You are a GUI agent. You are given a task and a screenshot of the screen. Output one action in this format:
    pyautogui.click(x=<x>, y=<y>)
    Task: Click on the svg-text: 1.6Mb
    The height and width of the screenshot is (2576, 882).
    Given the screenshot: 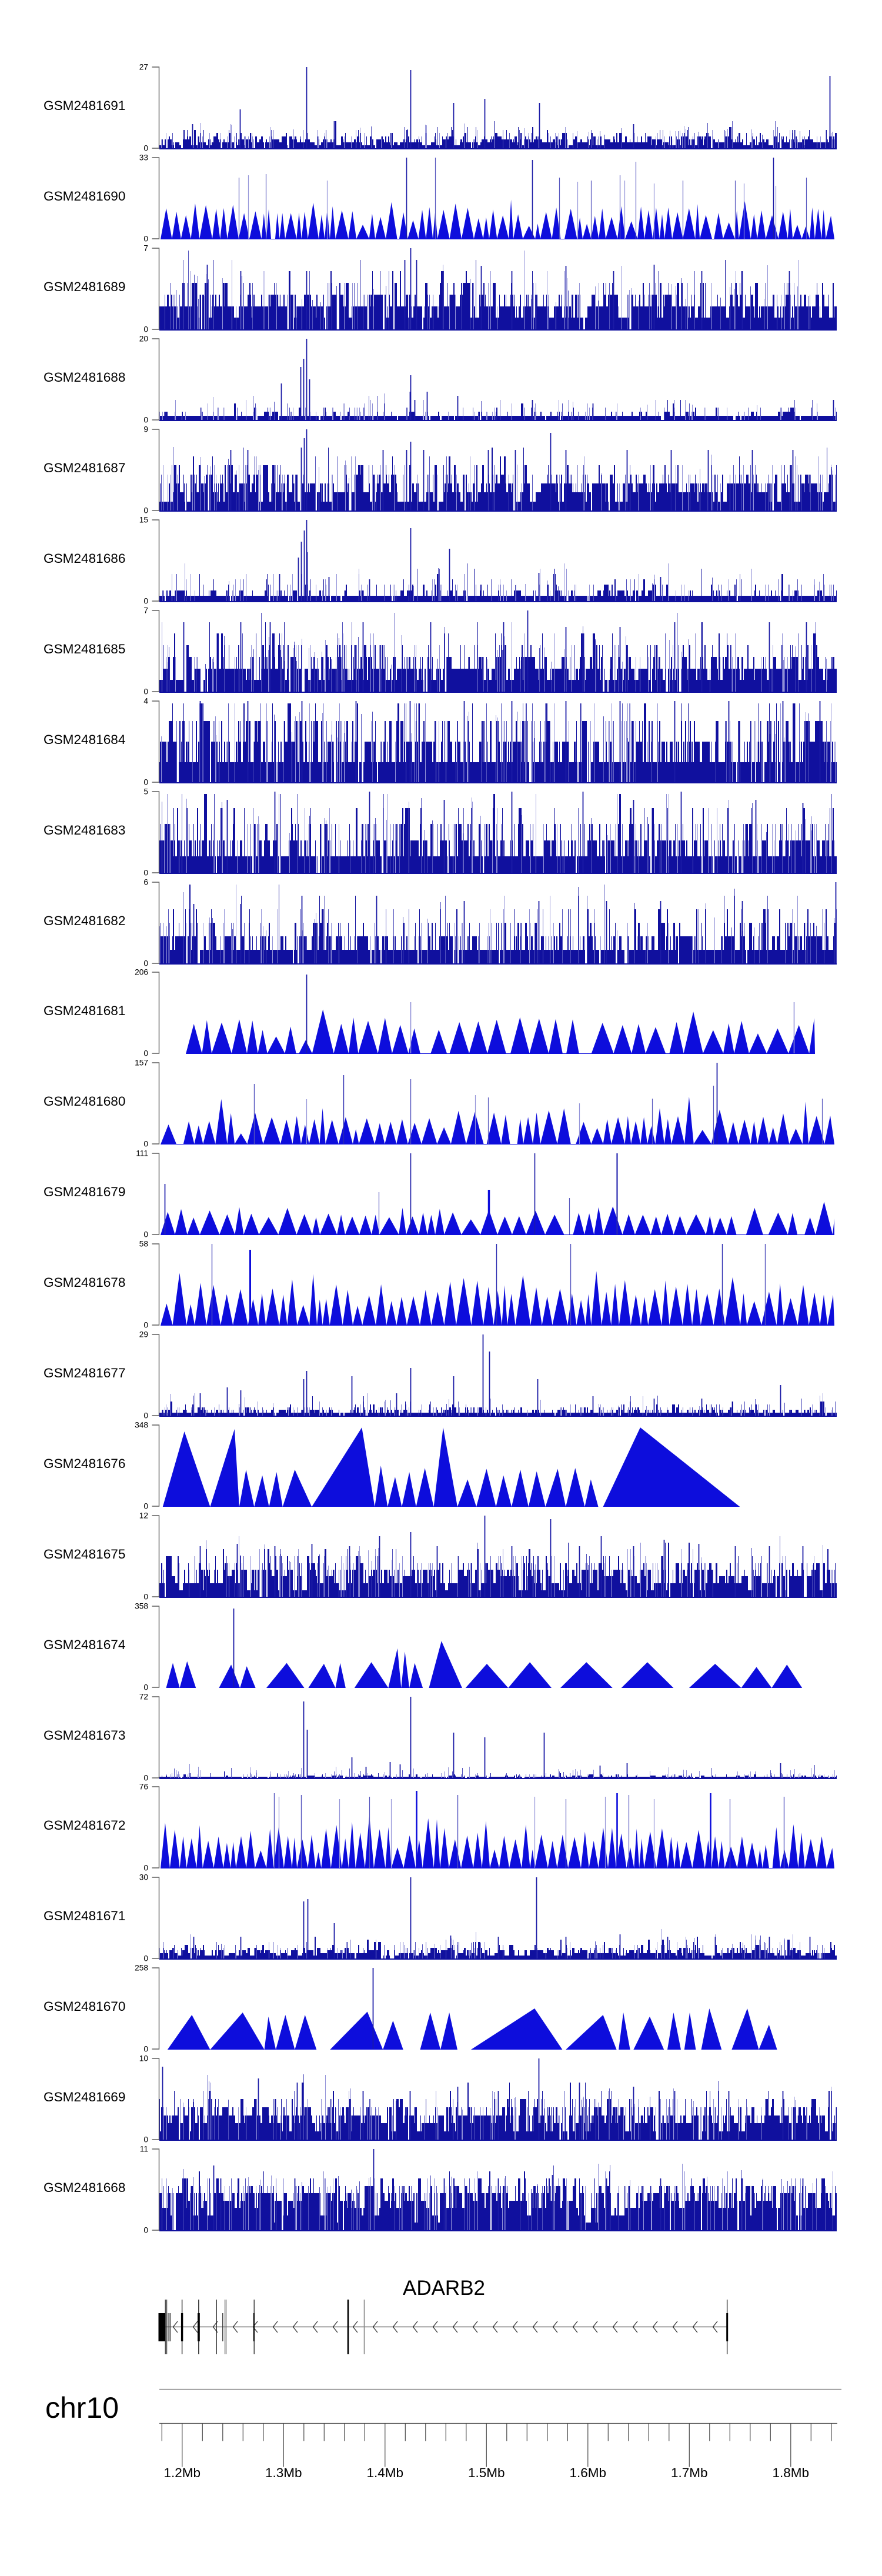 What is the action you would take?
    pyautogui.click(x=588, y=2472)
    